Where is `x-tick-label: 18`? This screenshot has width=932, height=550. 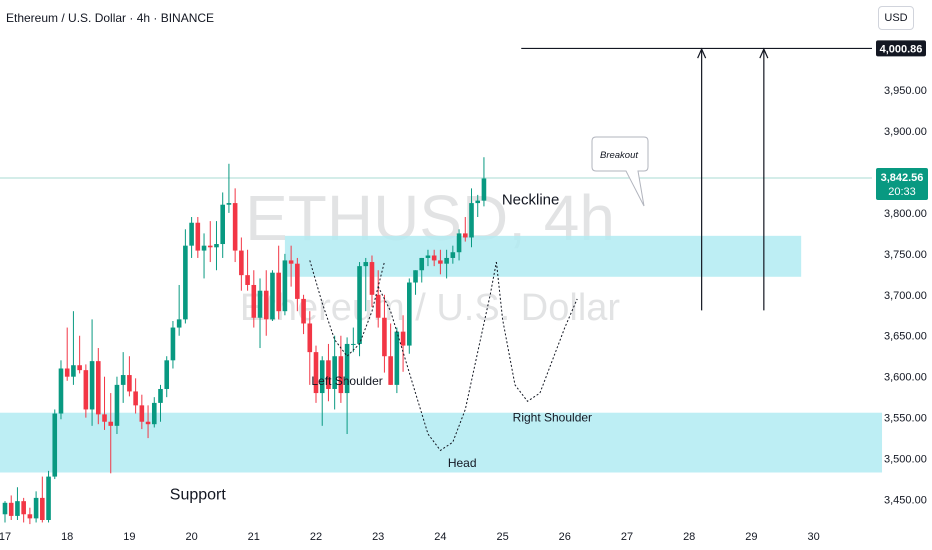 x-tick-label: 18 is located at coordinates (67, 537).